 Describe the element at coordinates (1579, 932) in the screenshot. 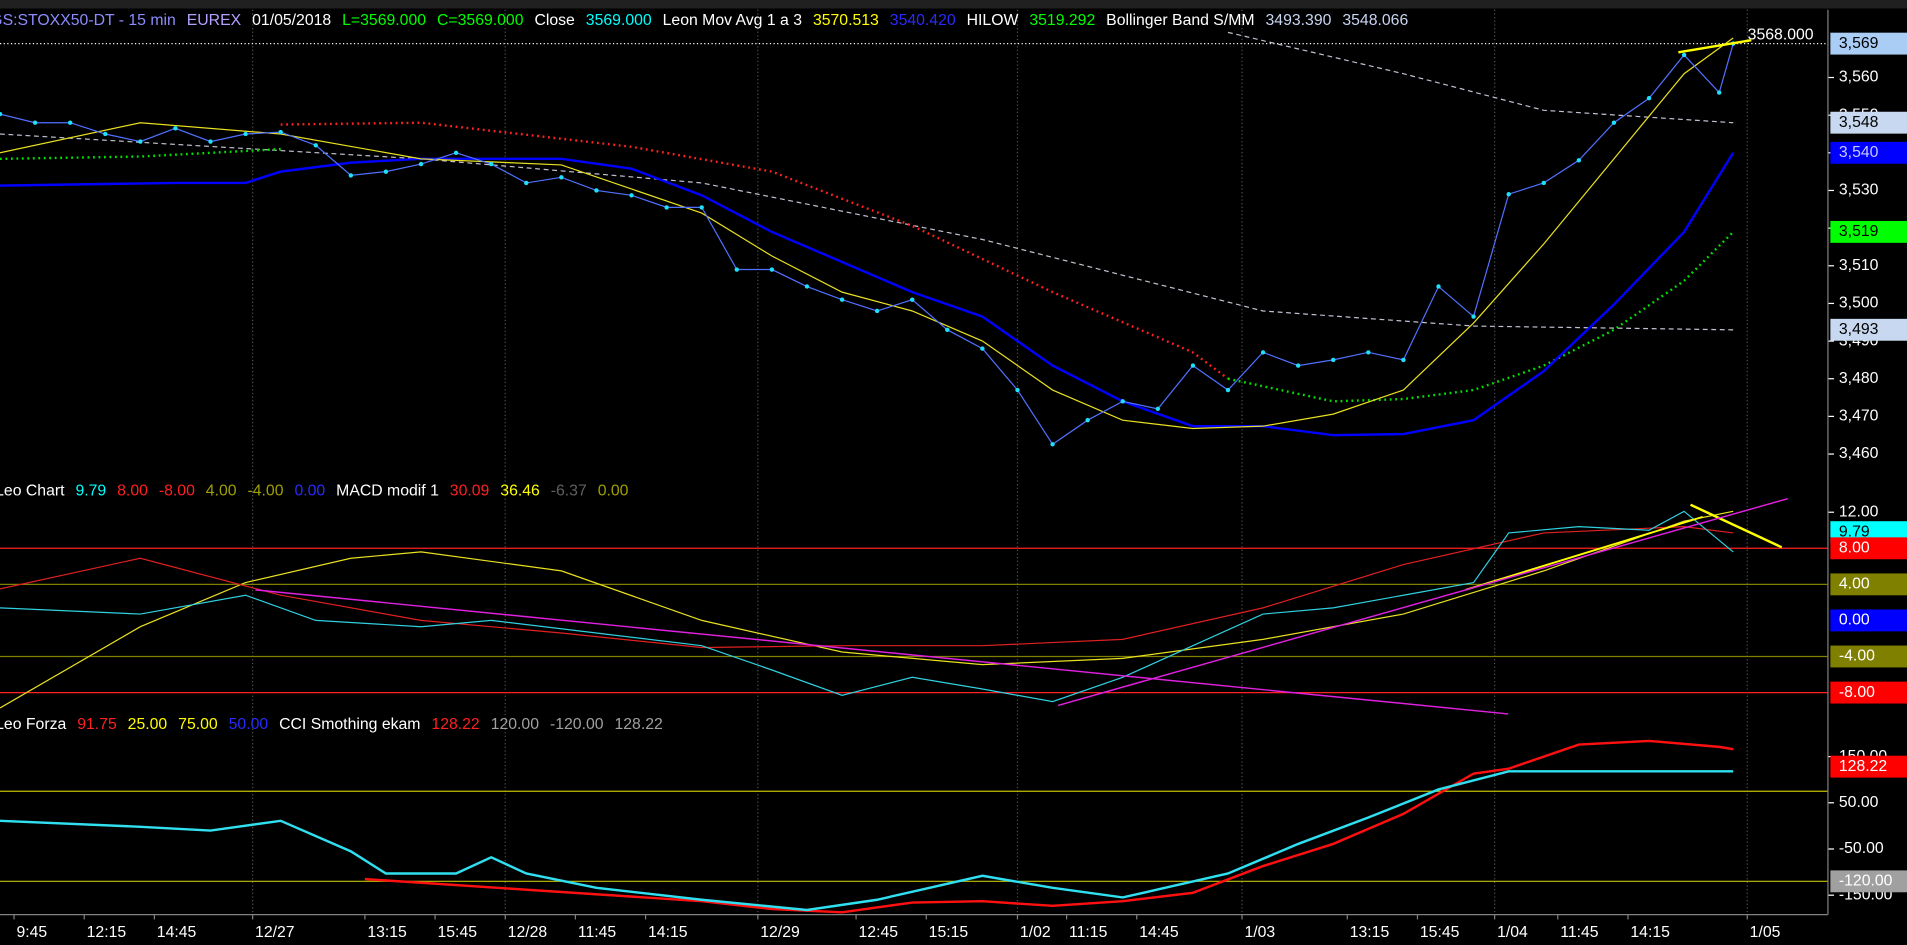

I see `x-tick-label: 11:45` at that location.